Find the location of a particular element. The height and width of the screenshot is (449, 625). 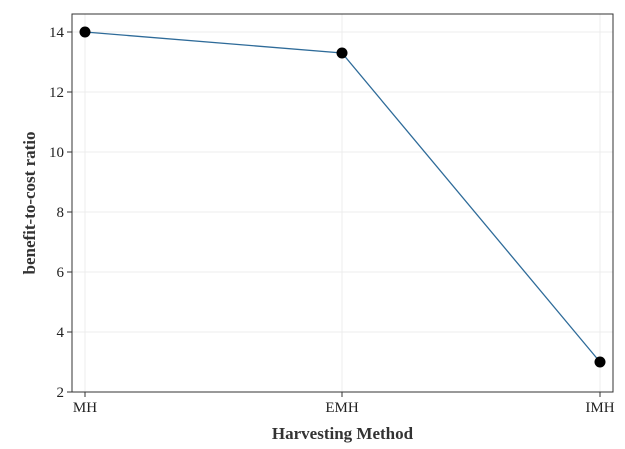

x-tick-label: IMH is located at coordinates (599, 408).